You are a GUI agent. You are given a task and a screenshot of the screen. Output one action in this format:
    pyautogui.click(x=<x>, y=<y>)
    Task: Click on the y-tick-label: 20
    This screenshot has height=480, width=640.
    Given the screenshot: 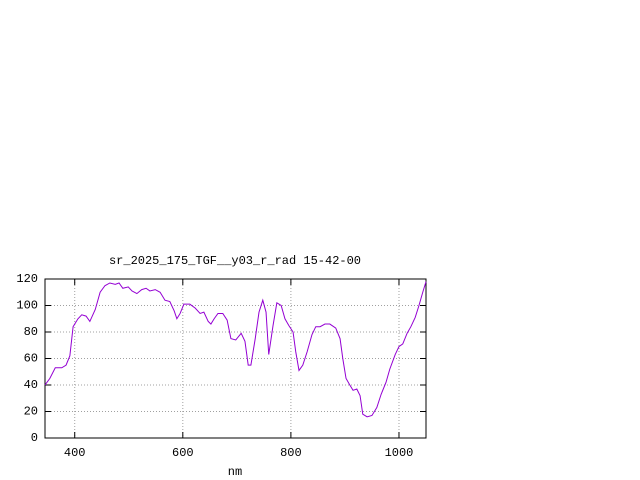 What is the action you would take?
    pyautogui.click(x=31, y=412)
    